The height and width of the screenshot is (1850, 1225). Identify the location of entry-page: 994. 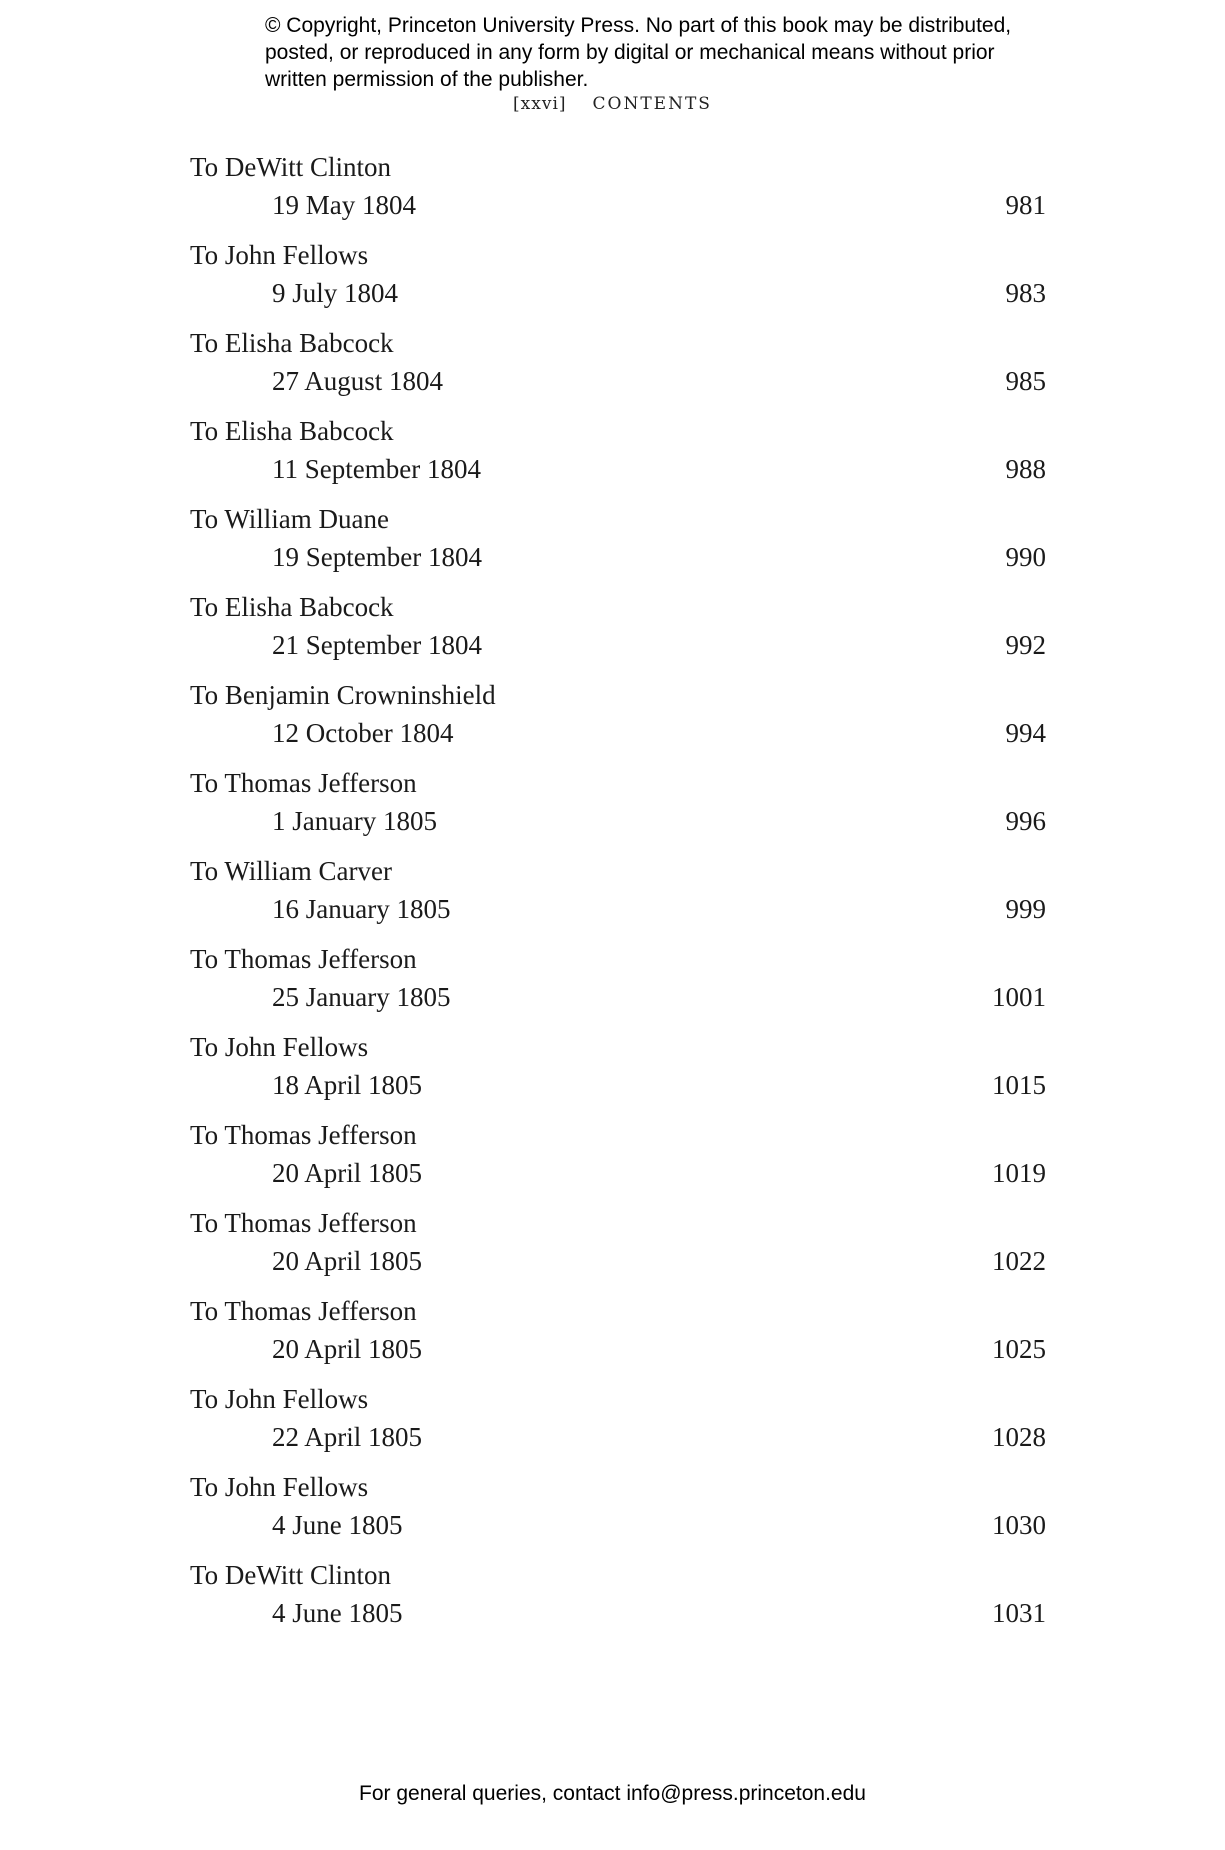
(1026, 733).